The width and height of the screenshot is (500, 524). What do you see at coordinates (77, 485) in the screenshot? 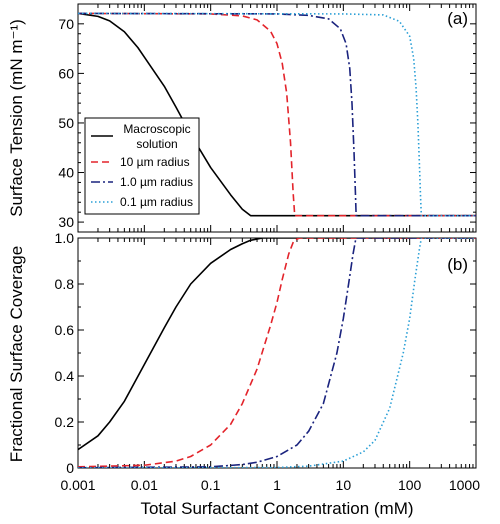
I see `x-tick-label: 0.001` at bounding box center [77, 485].